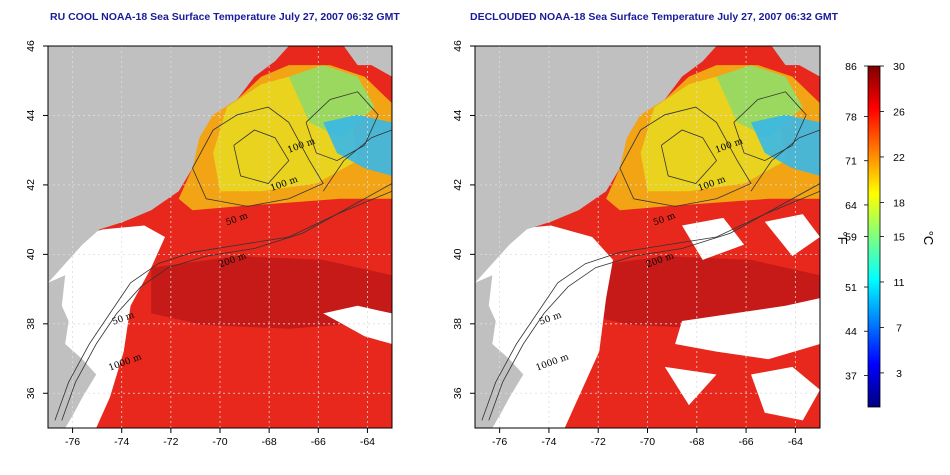 The height and width of the screenshot is (475, 950). What do you see at coordinates (899, 328) in the screenshot?
I see `colorbar-celsius-label: 7` at bounding box center [899, 328].